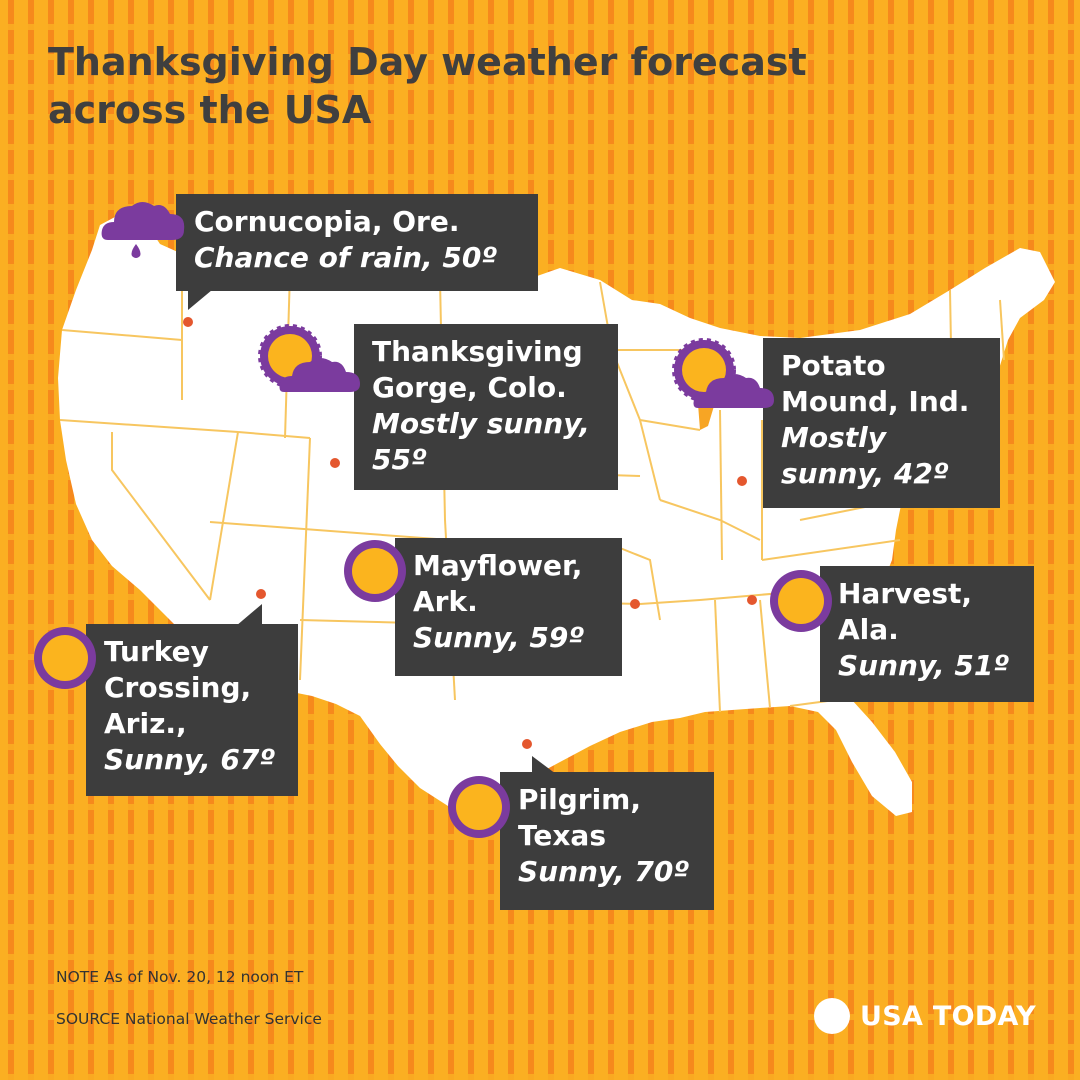  What do you see at coordinates (604, 871) in the screenshot?
I see `forecast: Sunny, 70º` at bounding box center [604, 871].